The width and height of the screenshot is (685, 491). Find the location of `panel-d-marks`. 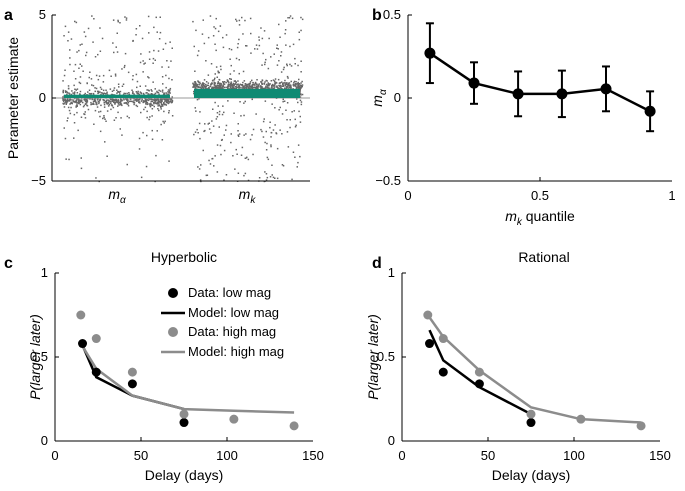

panel-d-marks is located at coordinates (534, 370).